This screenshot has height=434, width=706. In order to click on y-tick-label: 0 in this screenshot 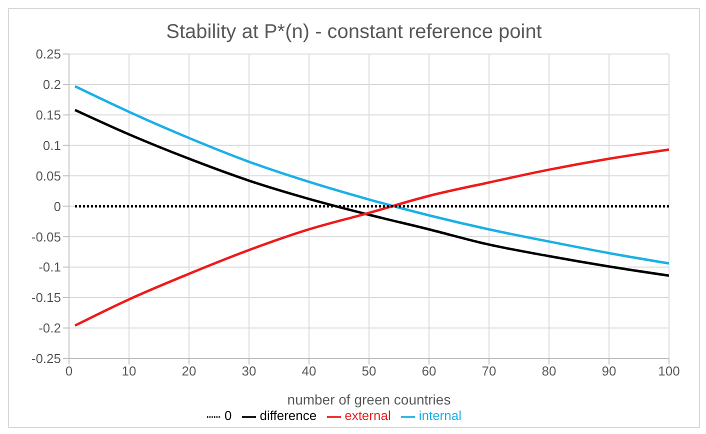, I will do `click(57, 206)`.